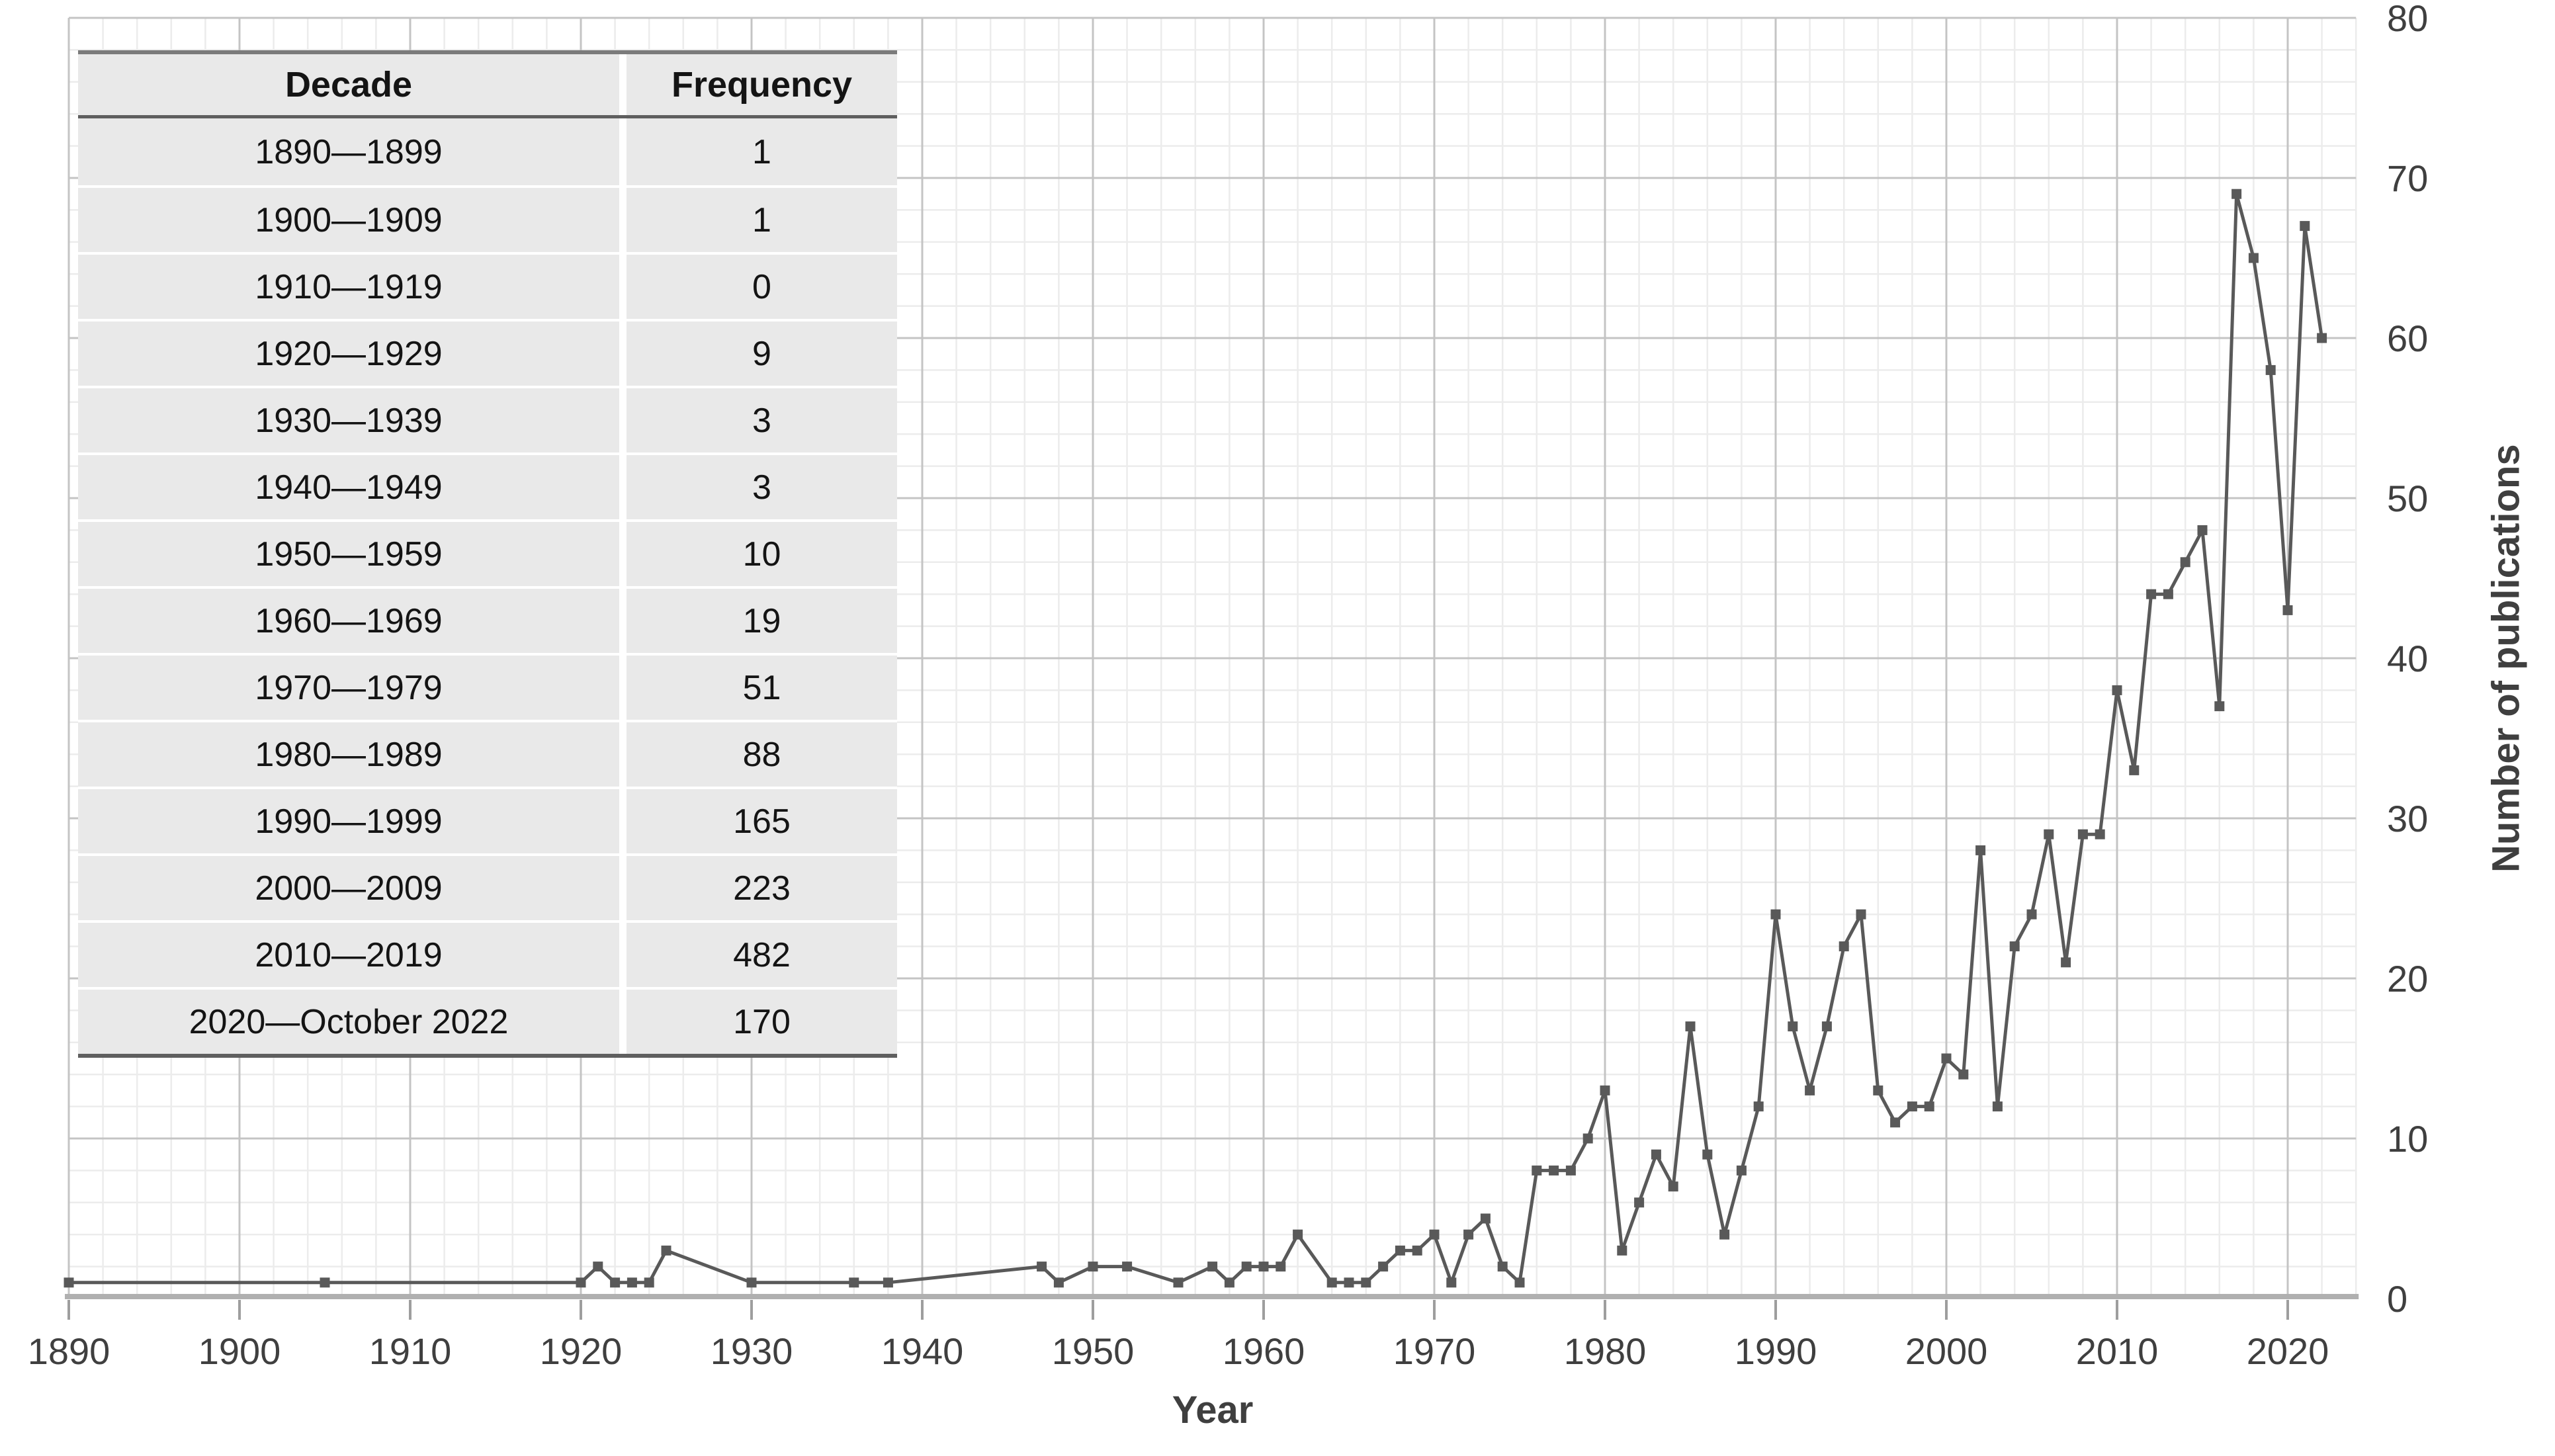 The height and width of the screenshot is (1456, 2555). What do you see at coordinates (487, 485) in the screenshot?
I see `table-row: 1940—1949 3` at bounding box center [487, 485].